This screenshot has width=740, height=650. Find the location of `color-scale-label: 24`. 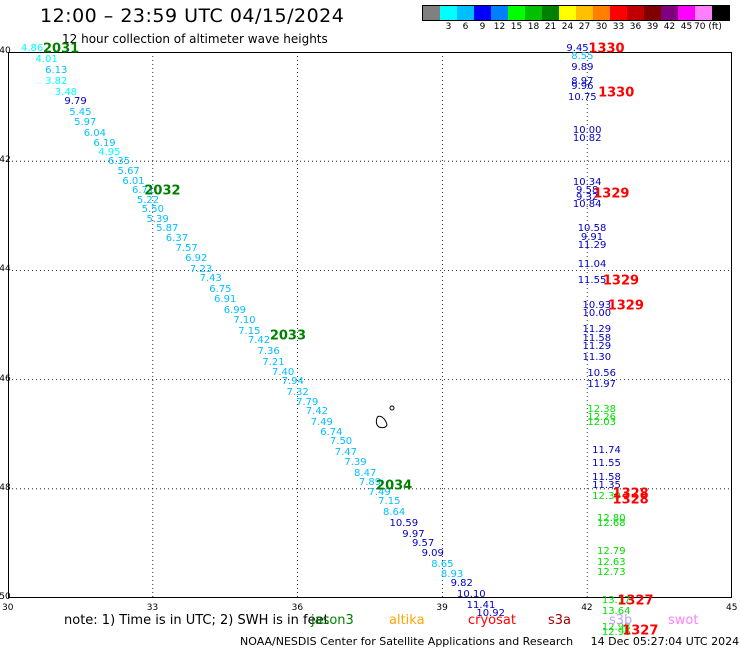

color-scale-label: 24 is located at coordinates (567, 27).